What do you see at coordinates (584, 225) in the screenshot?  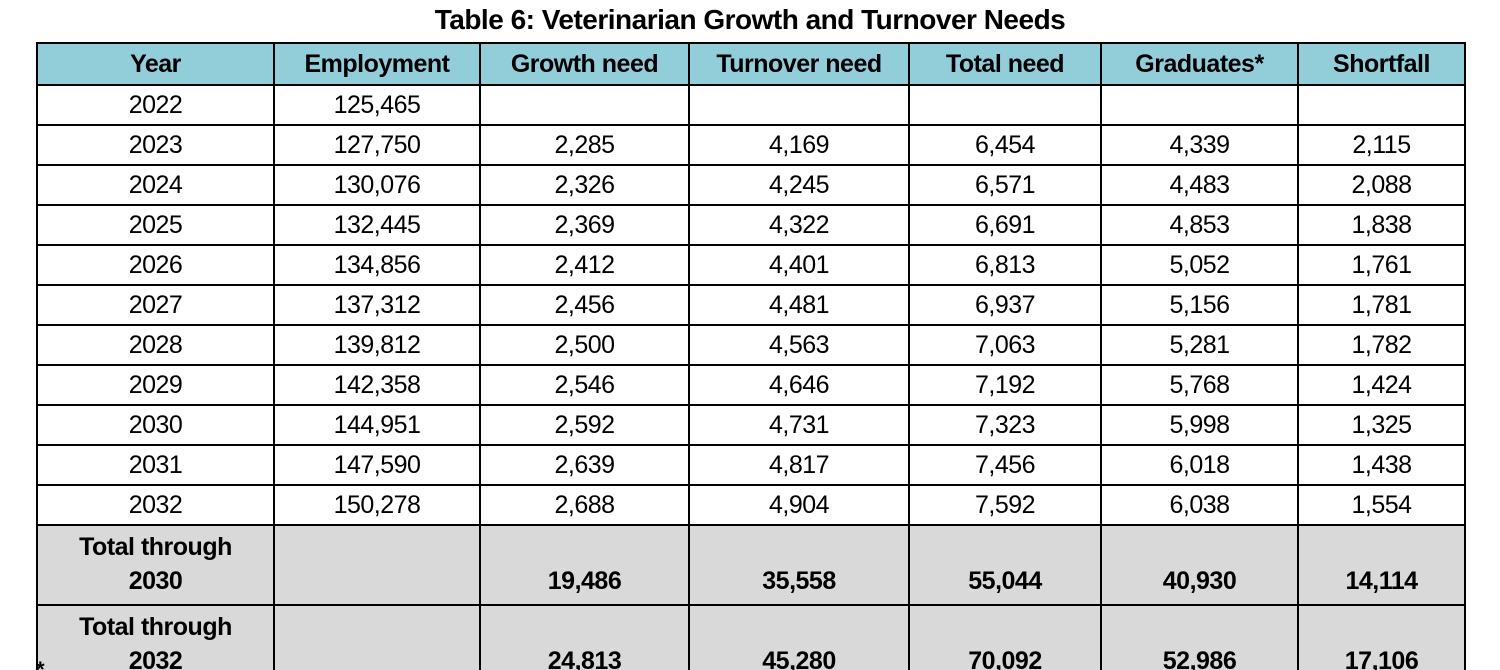 I see `cell-growth-need: 2,369` at bounding box center [584, 225].